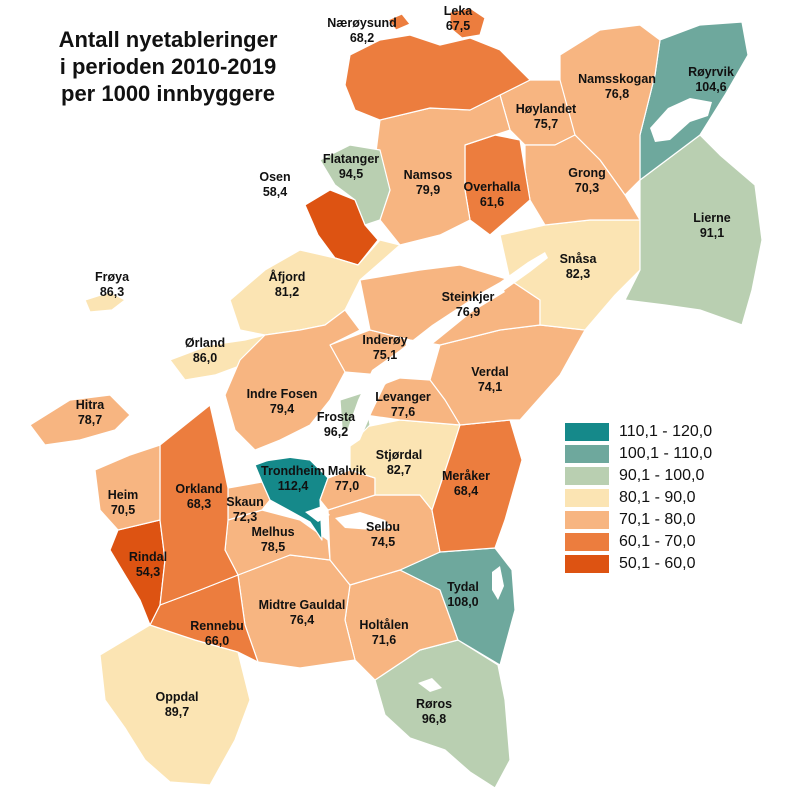 The width and height of the screenshot is (800, 789). I want to click on legend-item: 70,1 - 80,0, so click(638, 520).